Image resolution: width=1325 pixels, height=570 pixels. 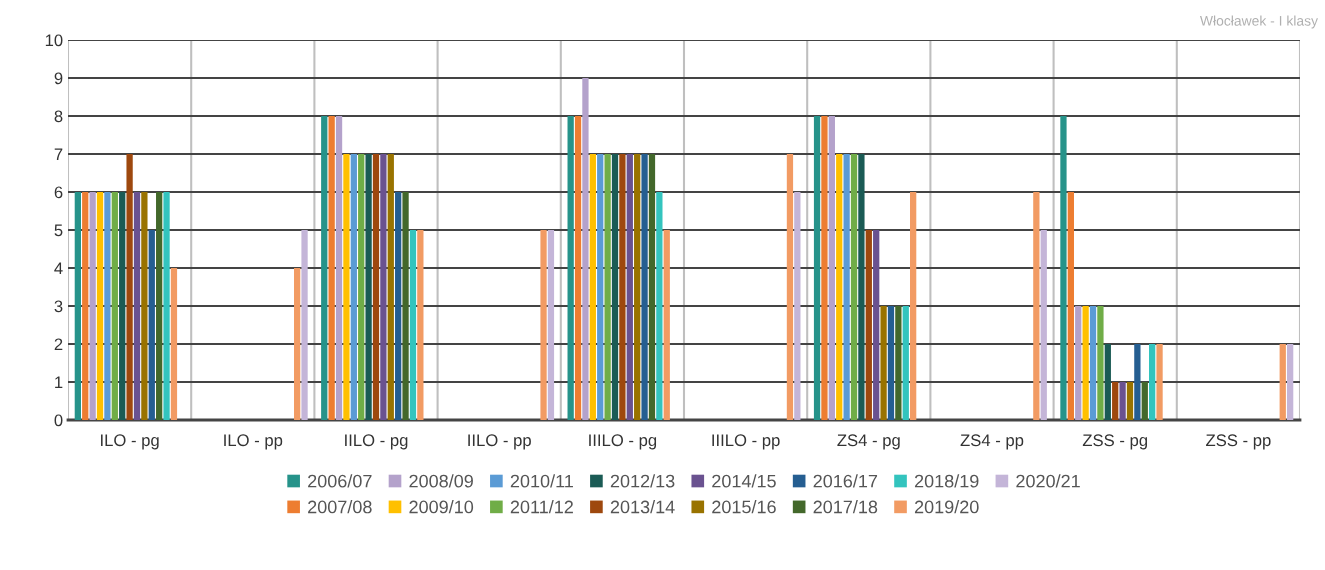 What do you see at coordinates (340, 507) in the screenshot?
I see `legend-label: 2007/08` at bounding box center [340, 507].